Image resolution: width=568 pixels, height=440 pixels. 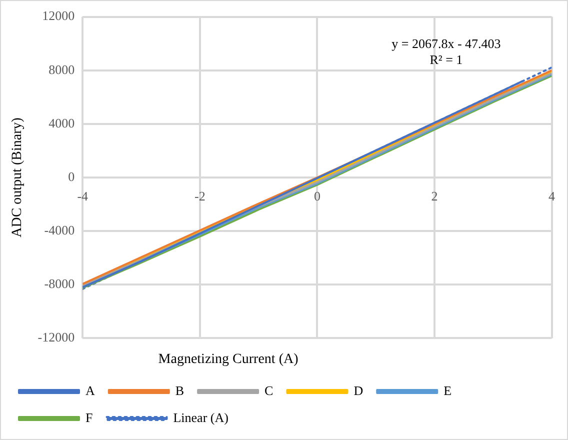 I want to click on legend-label: C, so click(x=269, y=390).